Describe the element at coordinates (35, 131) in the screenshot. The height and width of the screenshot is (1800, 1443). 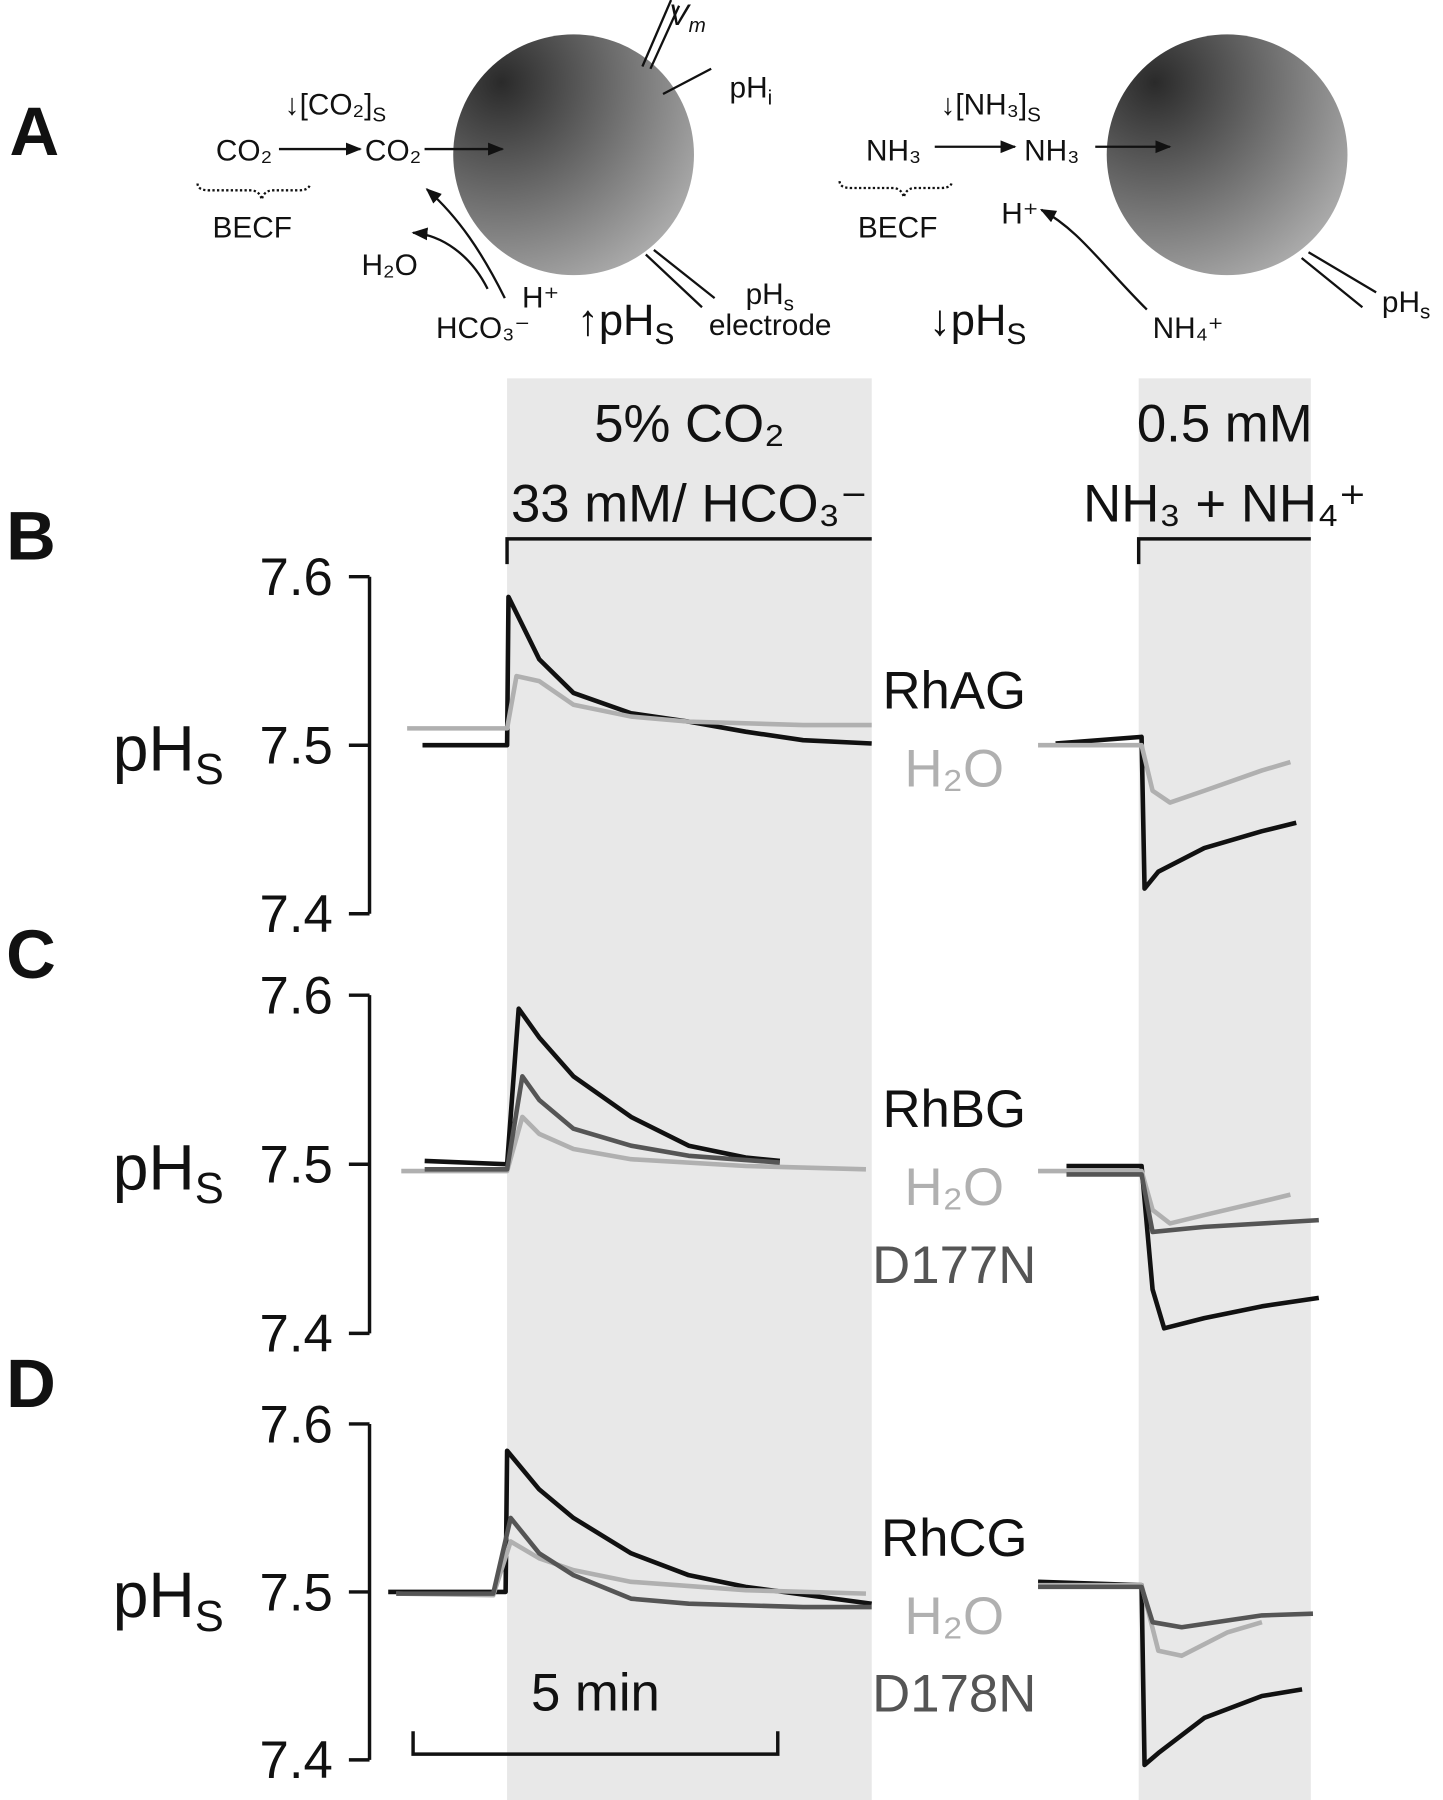
I see `panel-label: A` at that location.